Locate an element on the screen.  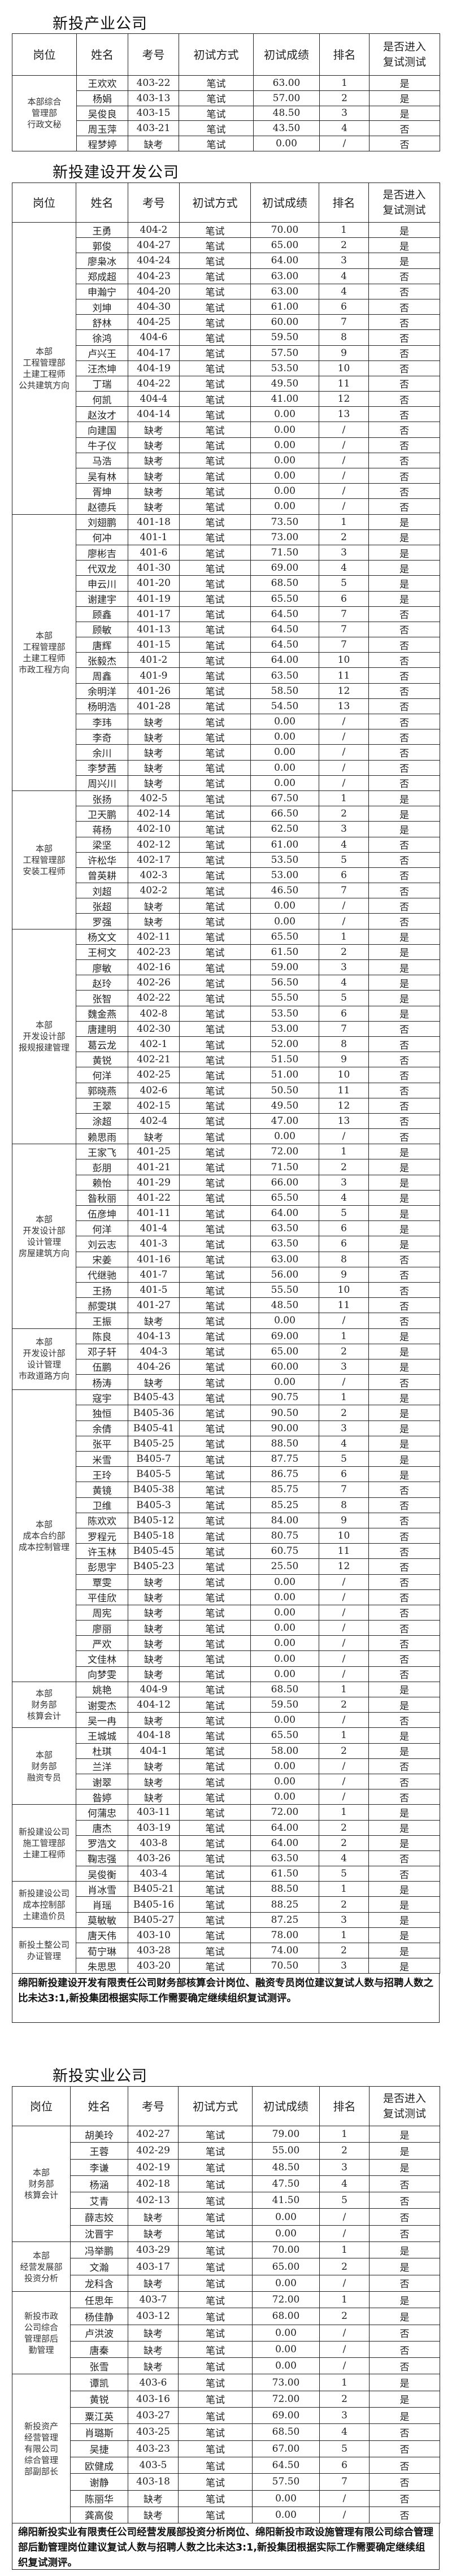
exam-score: 63.50 is located at coordinates (284, 675).